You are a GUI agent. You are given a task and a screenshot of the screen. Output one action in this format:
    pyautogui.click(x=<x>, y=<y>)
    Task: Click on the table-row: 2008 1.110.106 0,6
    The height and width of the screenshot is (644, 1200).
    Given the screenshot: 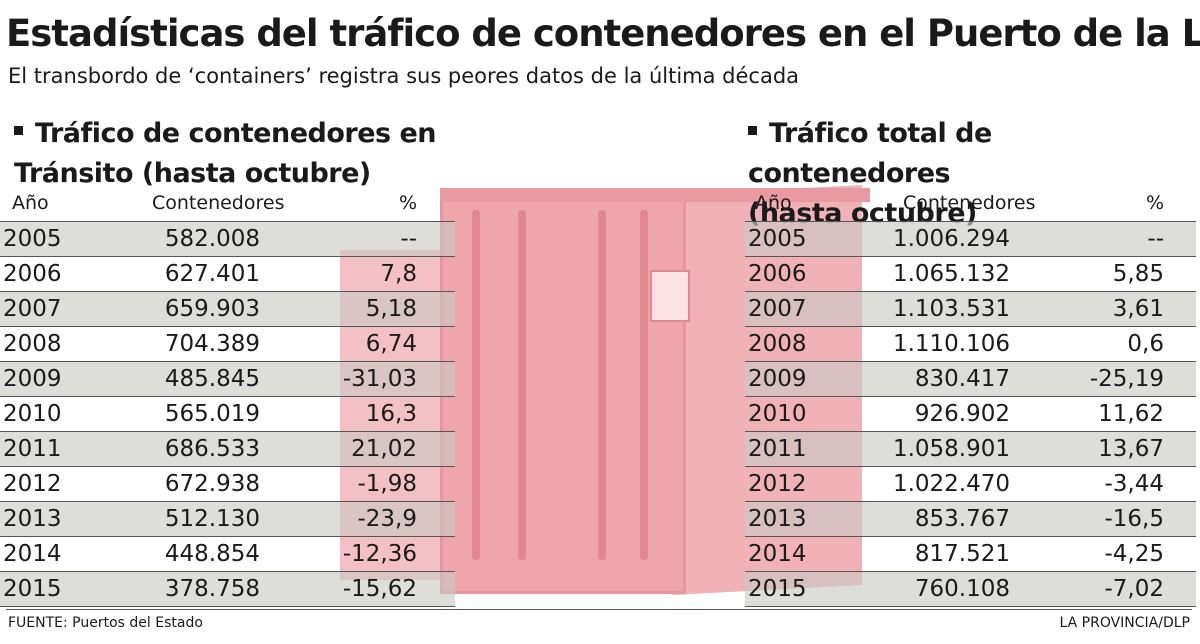 What is the action you would take?
    pyautogui.click(x=970, y=344)
    